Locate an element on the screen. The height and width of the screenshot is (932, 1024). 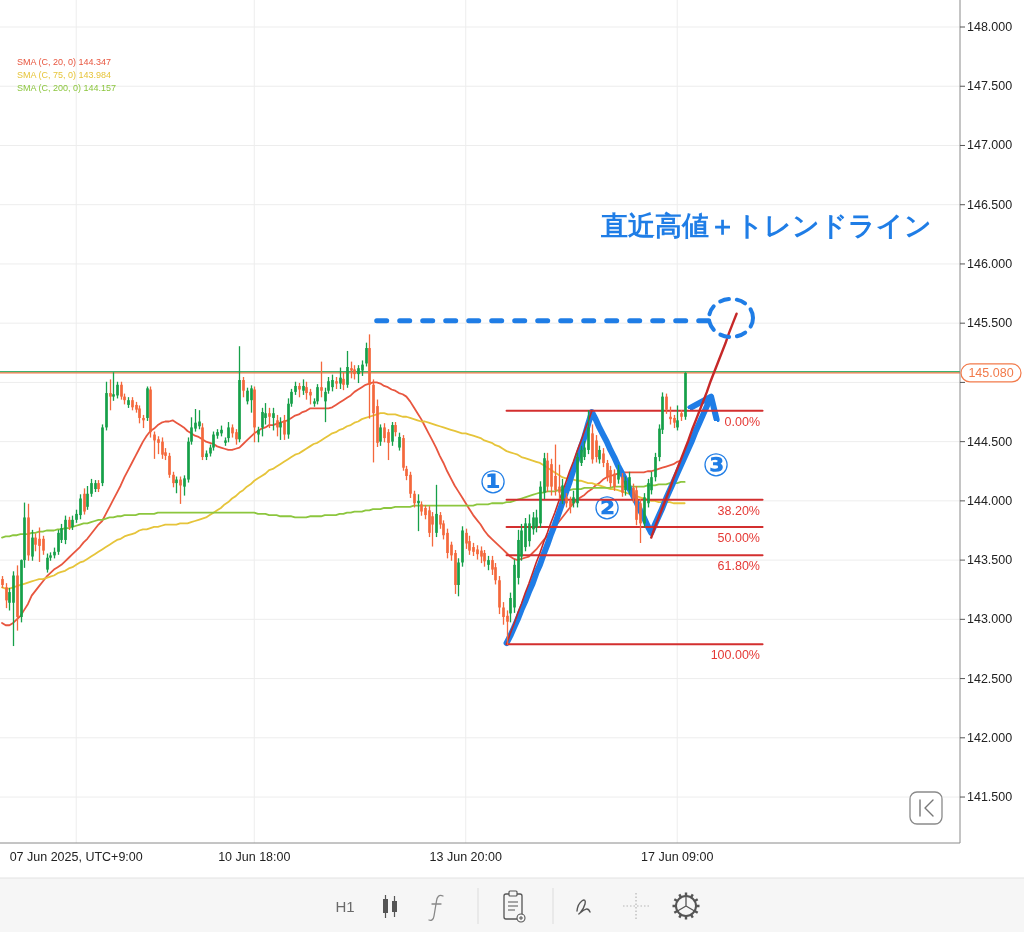
y-tick-label: 142.500 is located at coordinates (990, 678).